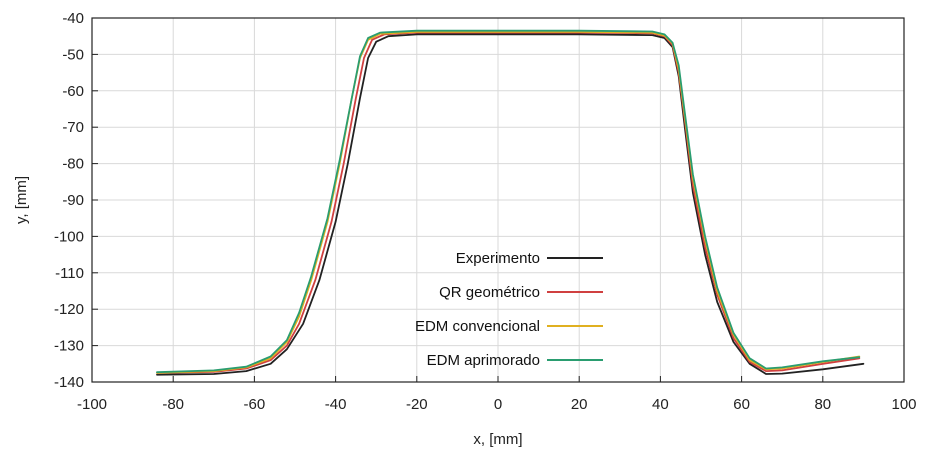 The image size is (937, 455). I want to click on x-axis-label: x, [mm], so click(497, 439).